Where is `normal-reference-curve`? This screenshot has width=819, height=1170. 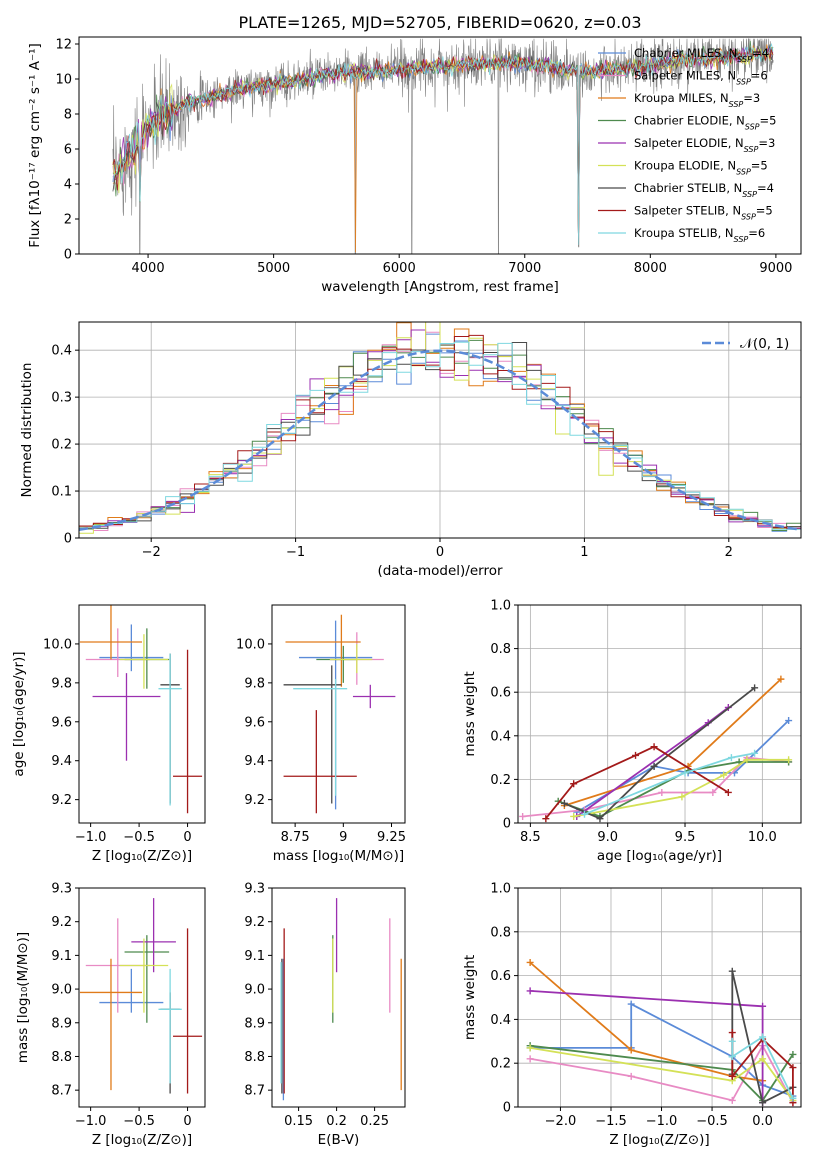
normal-reference-curve is located at coordinates (440, 440).